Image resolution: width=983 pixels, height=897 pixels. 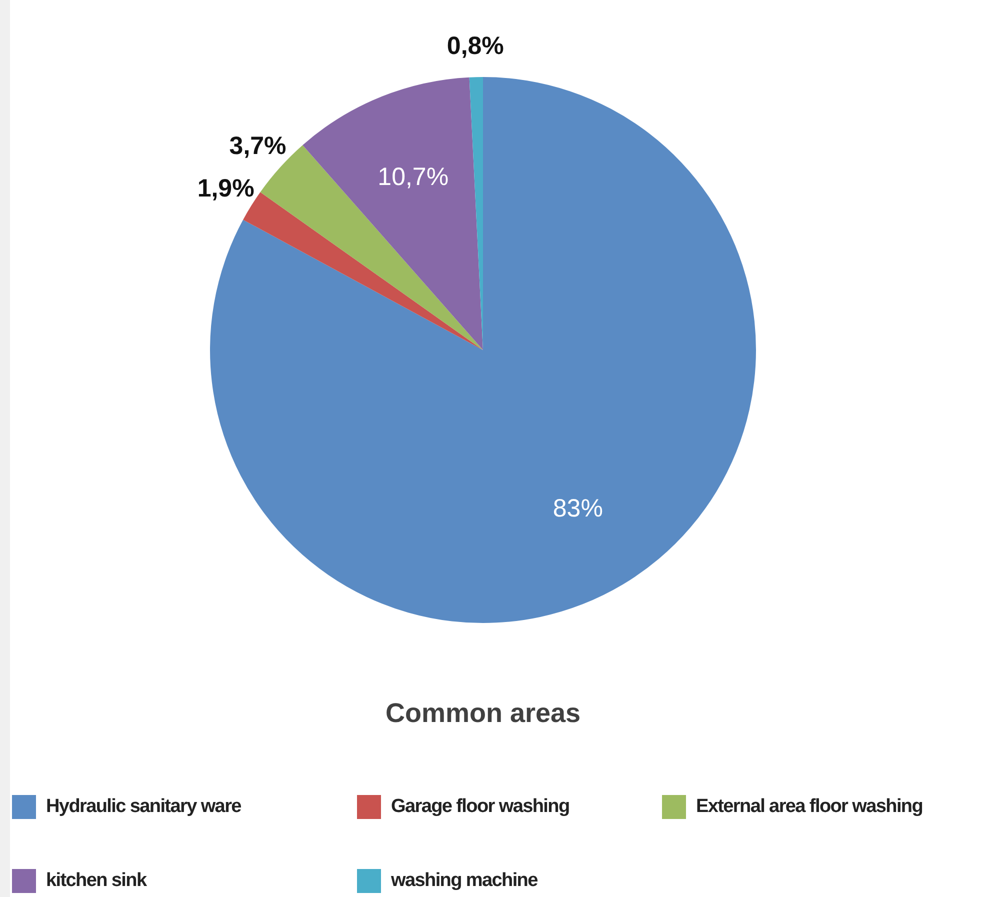 I want to click on data-label: 1,9%, so click(x=225, y=188).